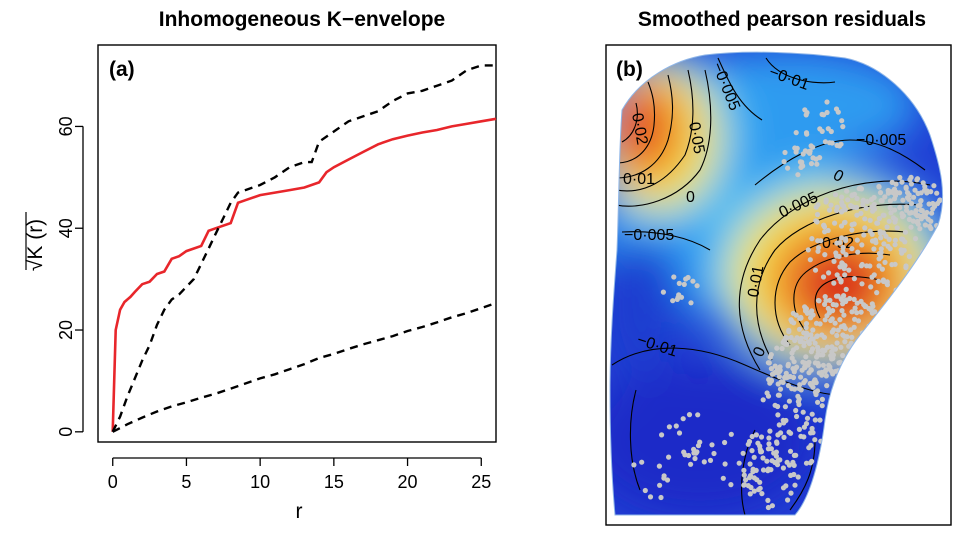  What do you see at coordinates (113, 482) in the screenshot?
I see `x-tick-label: 0` at bounding box center [113, 482].